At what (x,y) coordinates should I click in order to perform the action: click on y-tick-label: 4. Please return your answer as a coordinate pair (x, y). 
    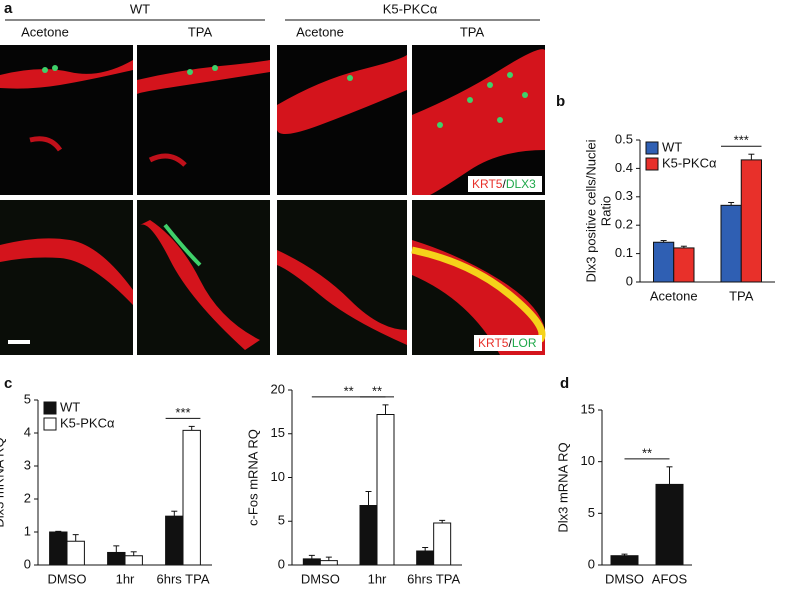
    Looking at the image, I should click on (27, 431).